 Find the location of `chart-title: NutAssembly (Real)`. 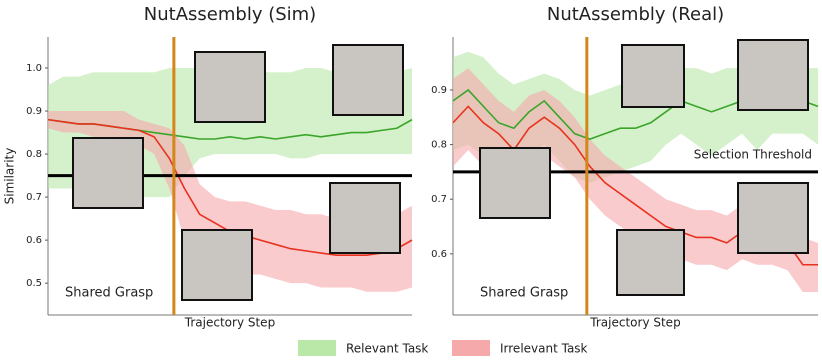

chart-title: NutAssembly (Real) is located at coordinates (635, 14).